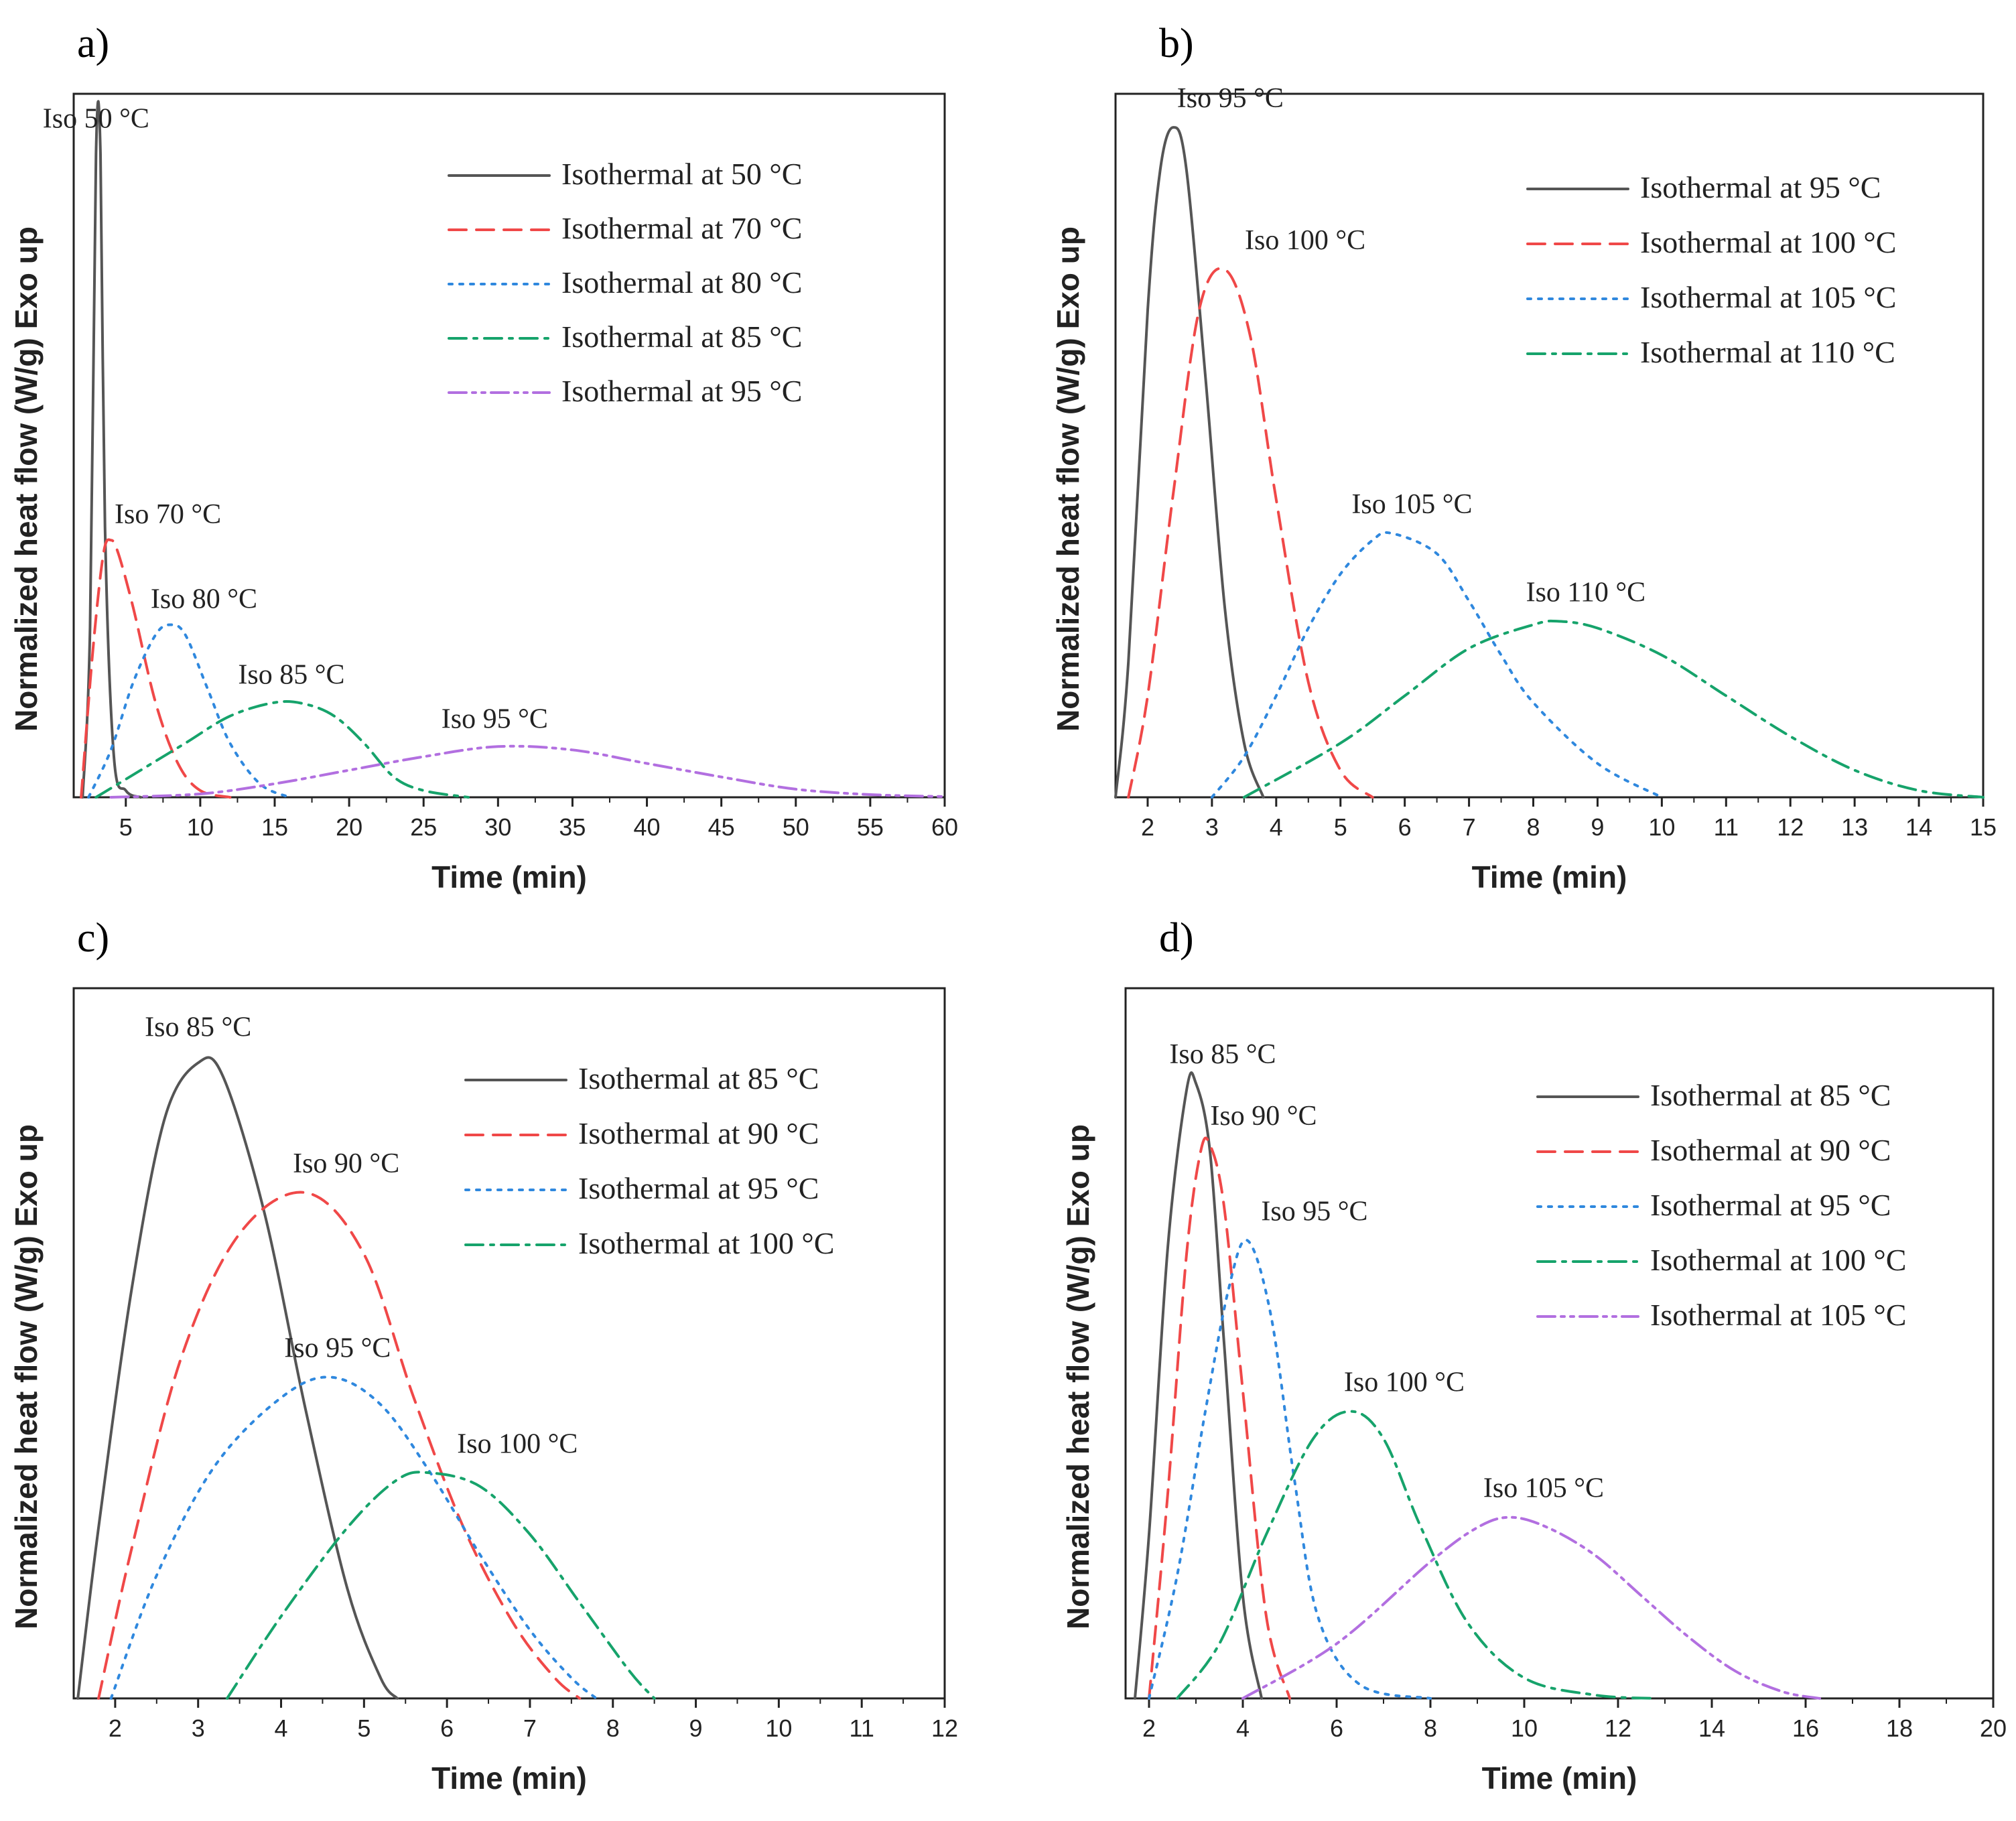  What do you see at coordinates (96, 119) in the screenshot?
I see `peak-label: Iso 50 °C` at bounding box center [96, 119].